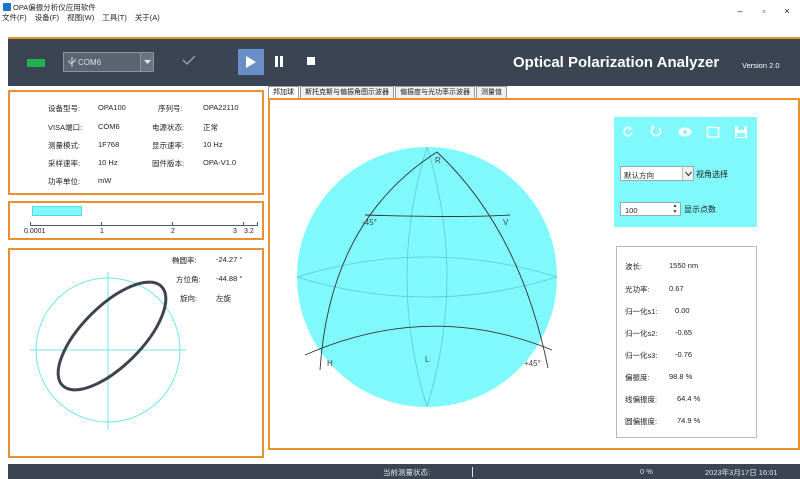 The image size is (800, 479). I want to click on result-value: 0.00, so click(682, 310).